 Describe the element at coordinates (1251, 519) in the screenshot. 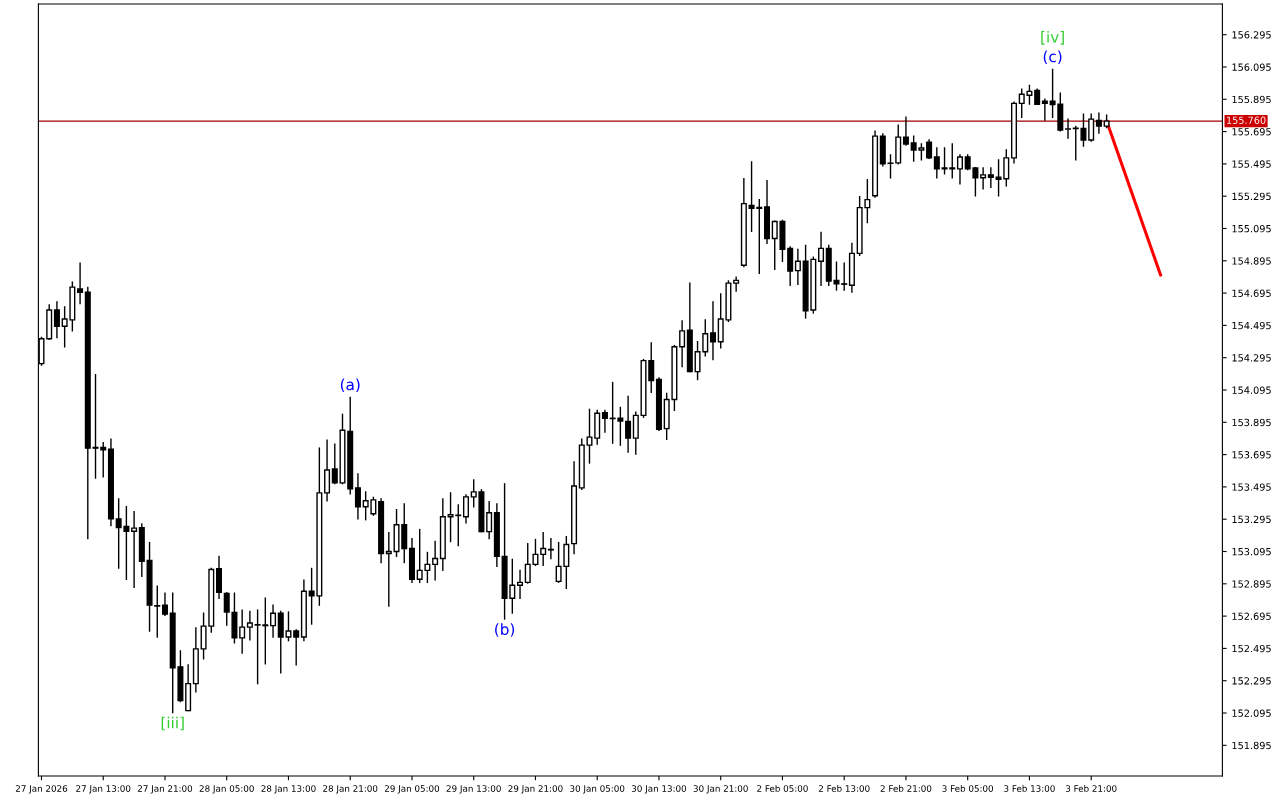

I see `y-tick-label: 153.295` at that location.